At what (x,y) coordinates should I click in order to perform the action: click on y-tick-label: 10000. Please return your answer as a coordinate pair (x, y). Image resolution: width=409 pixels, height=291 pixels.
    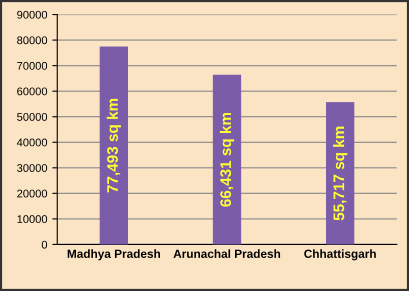
    Looking at the image, I should click on (32, 219).